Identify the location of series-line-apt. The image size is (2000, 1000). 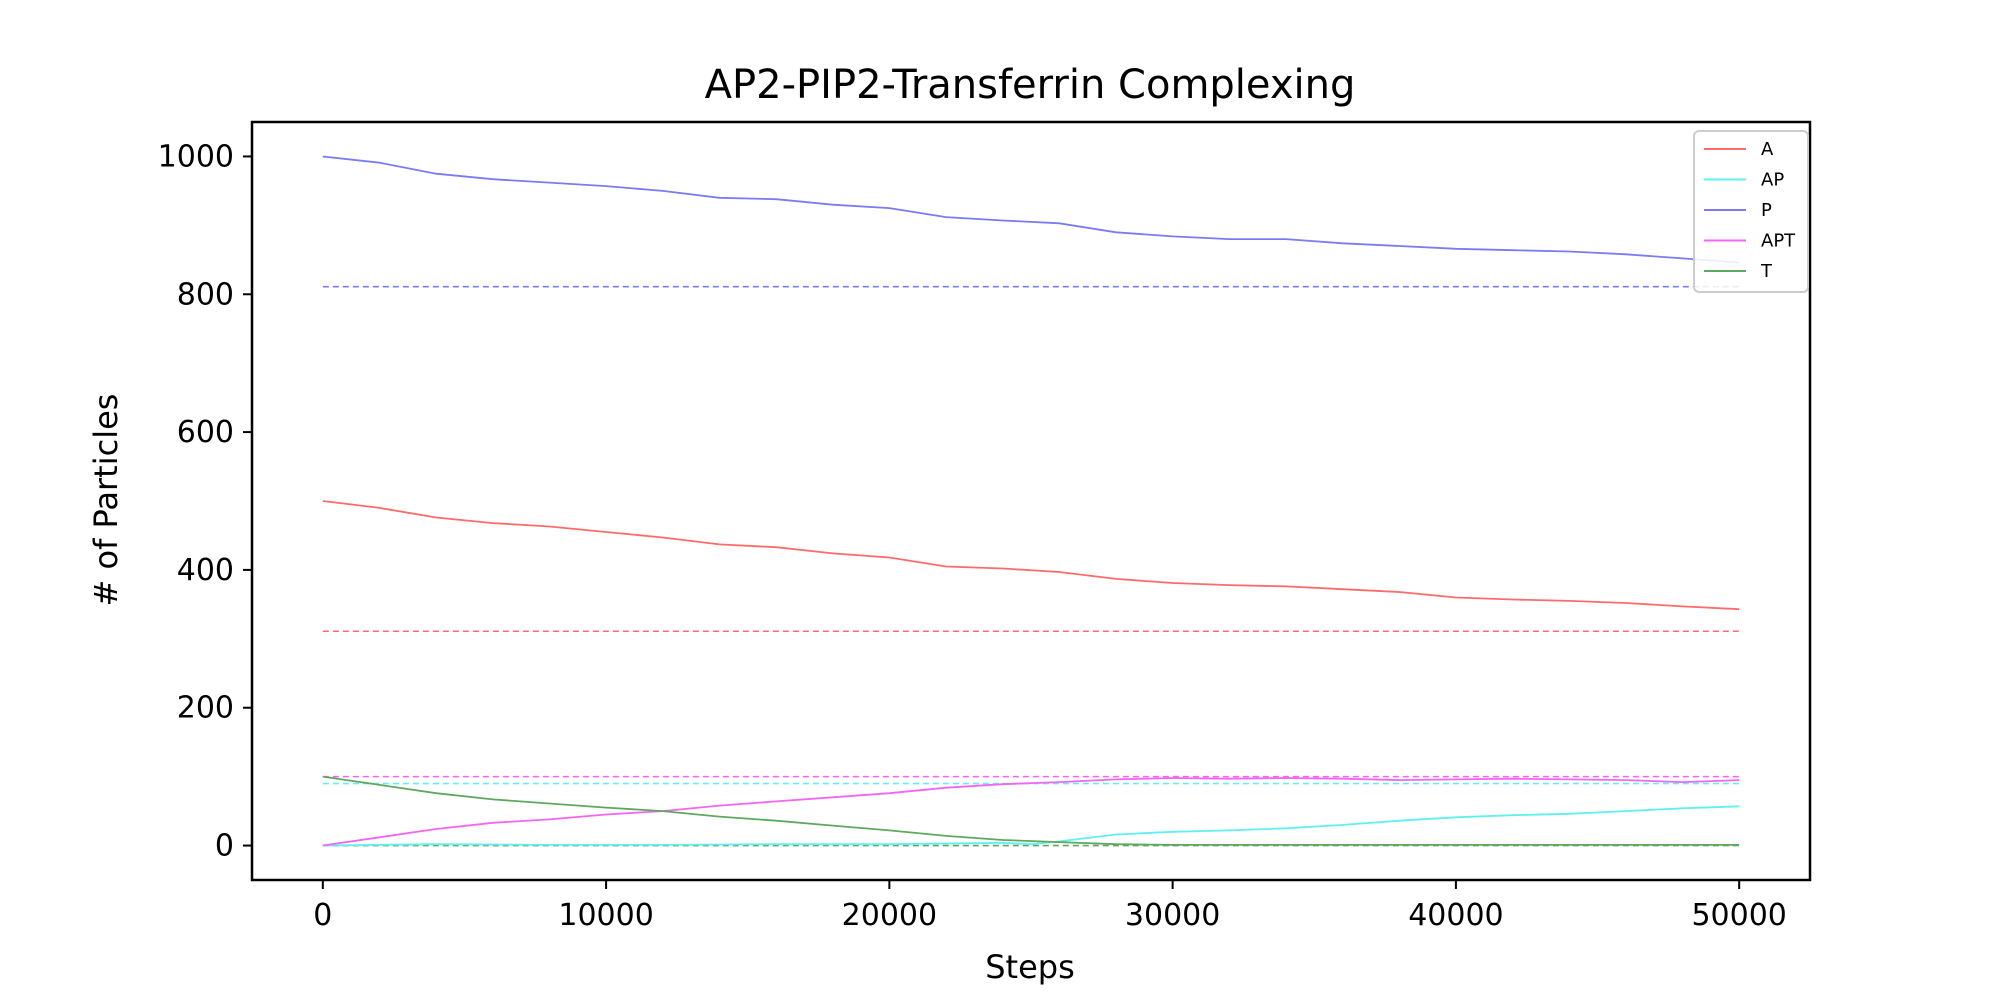
(1031, 812).